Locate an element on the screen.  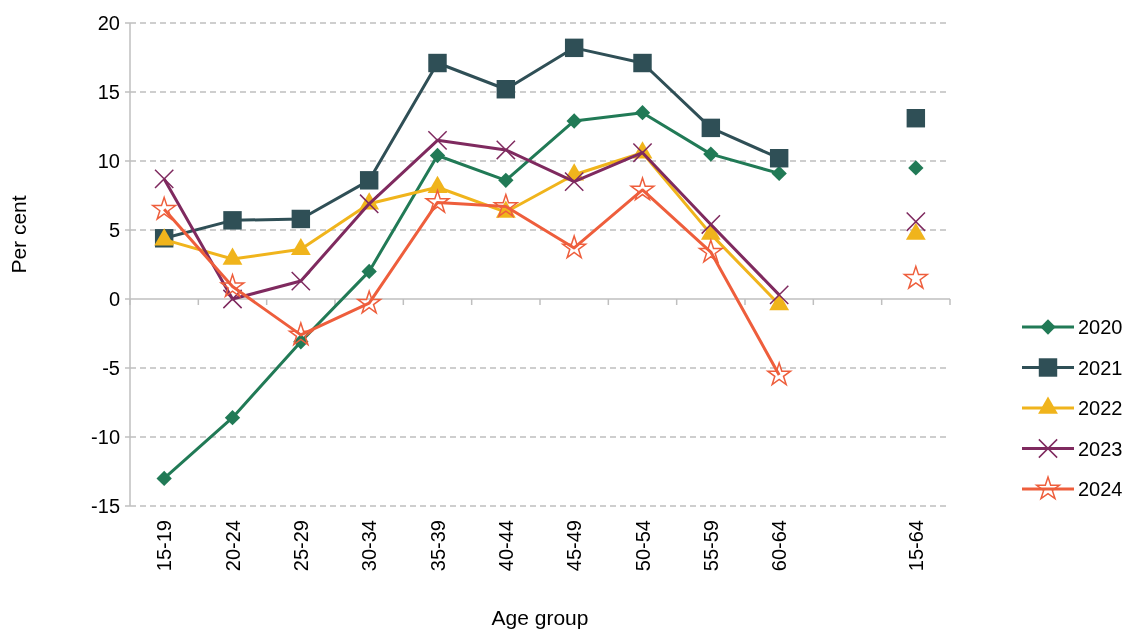
x-tick-label: 15-19 is located at coordinates (164, 546).